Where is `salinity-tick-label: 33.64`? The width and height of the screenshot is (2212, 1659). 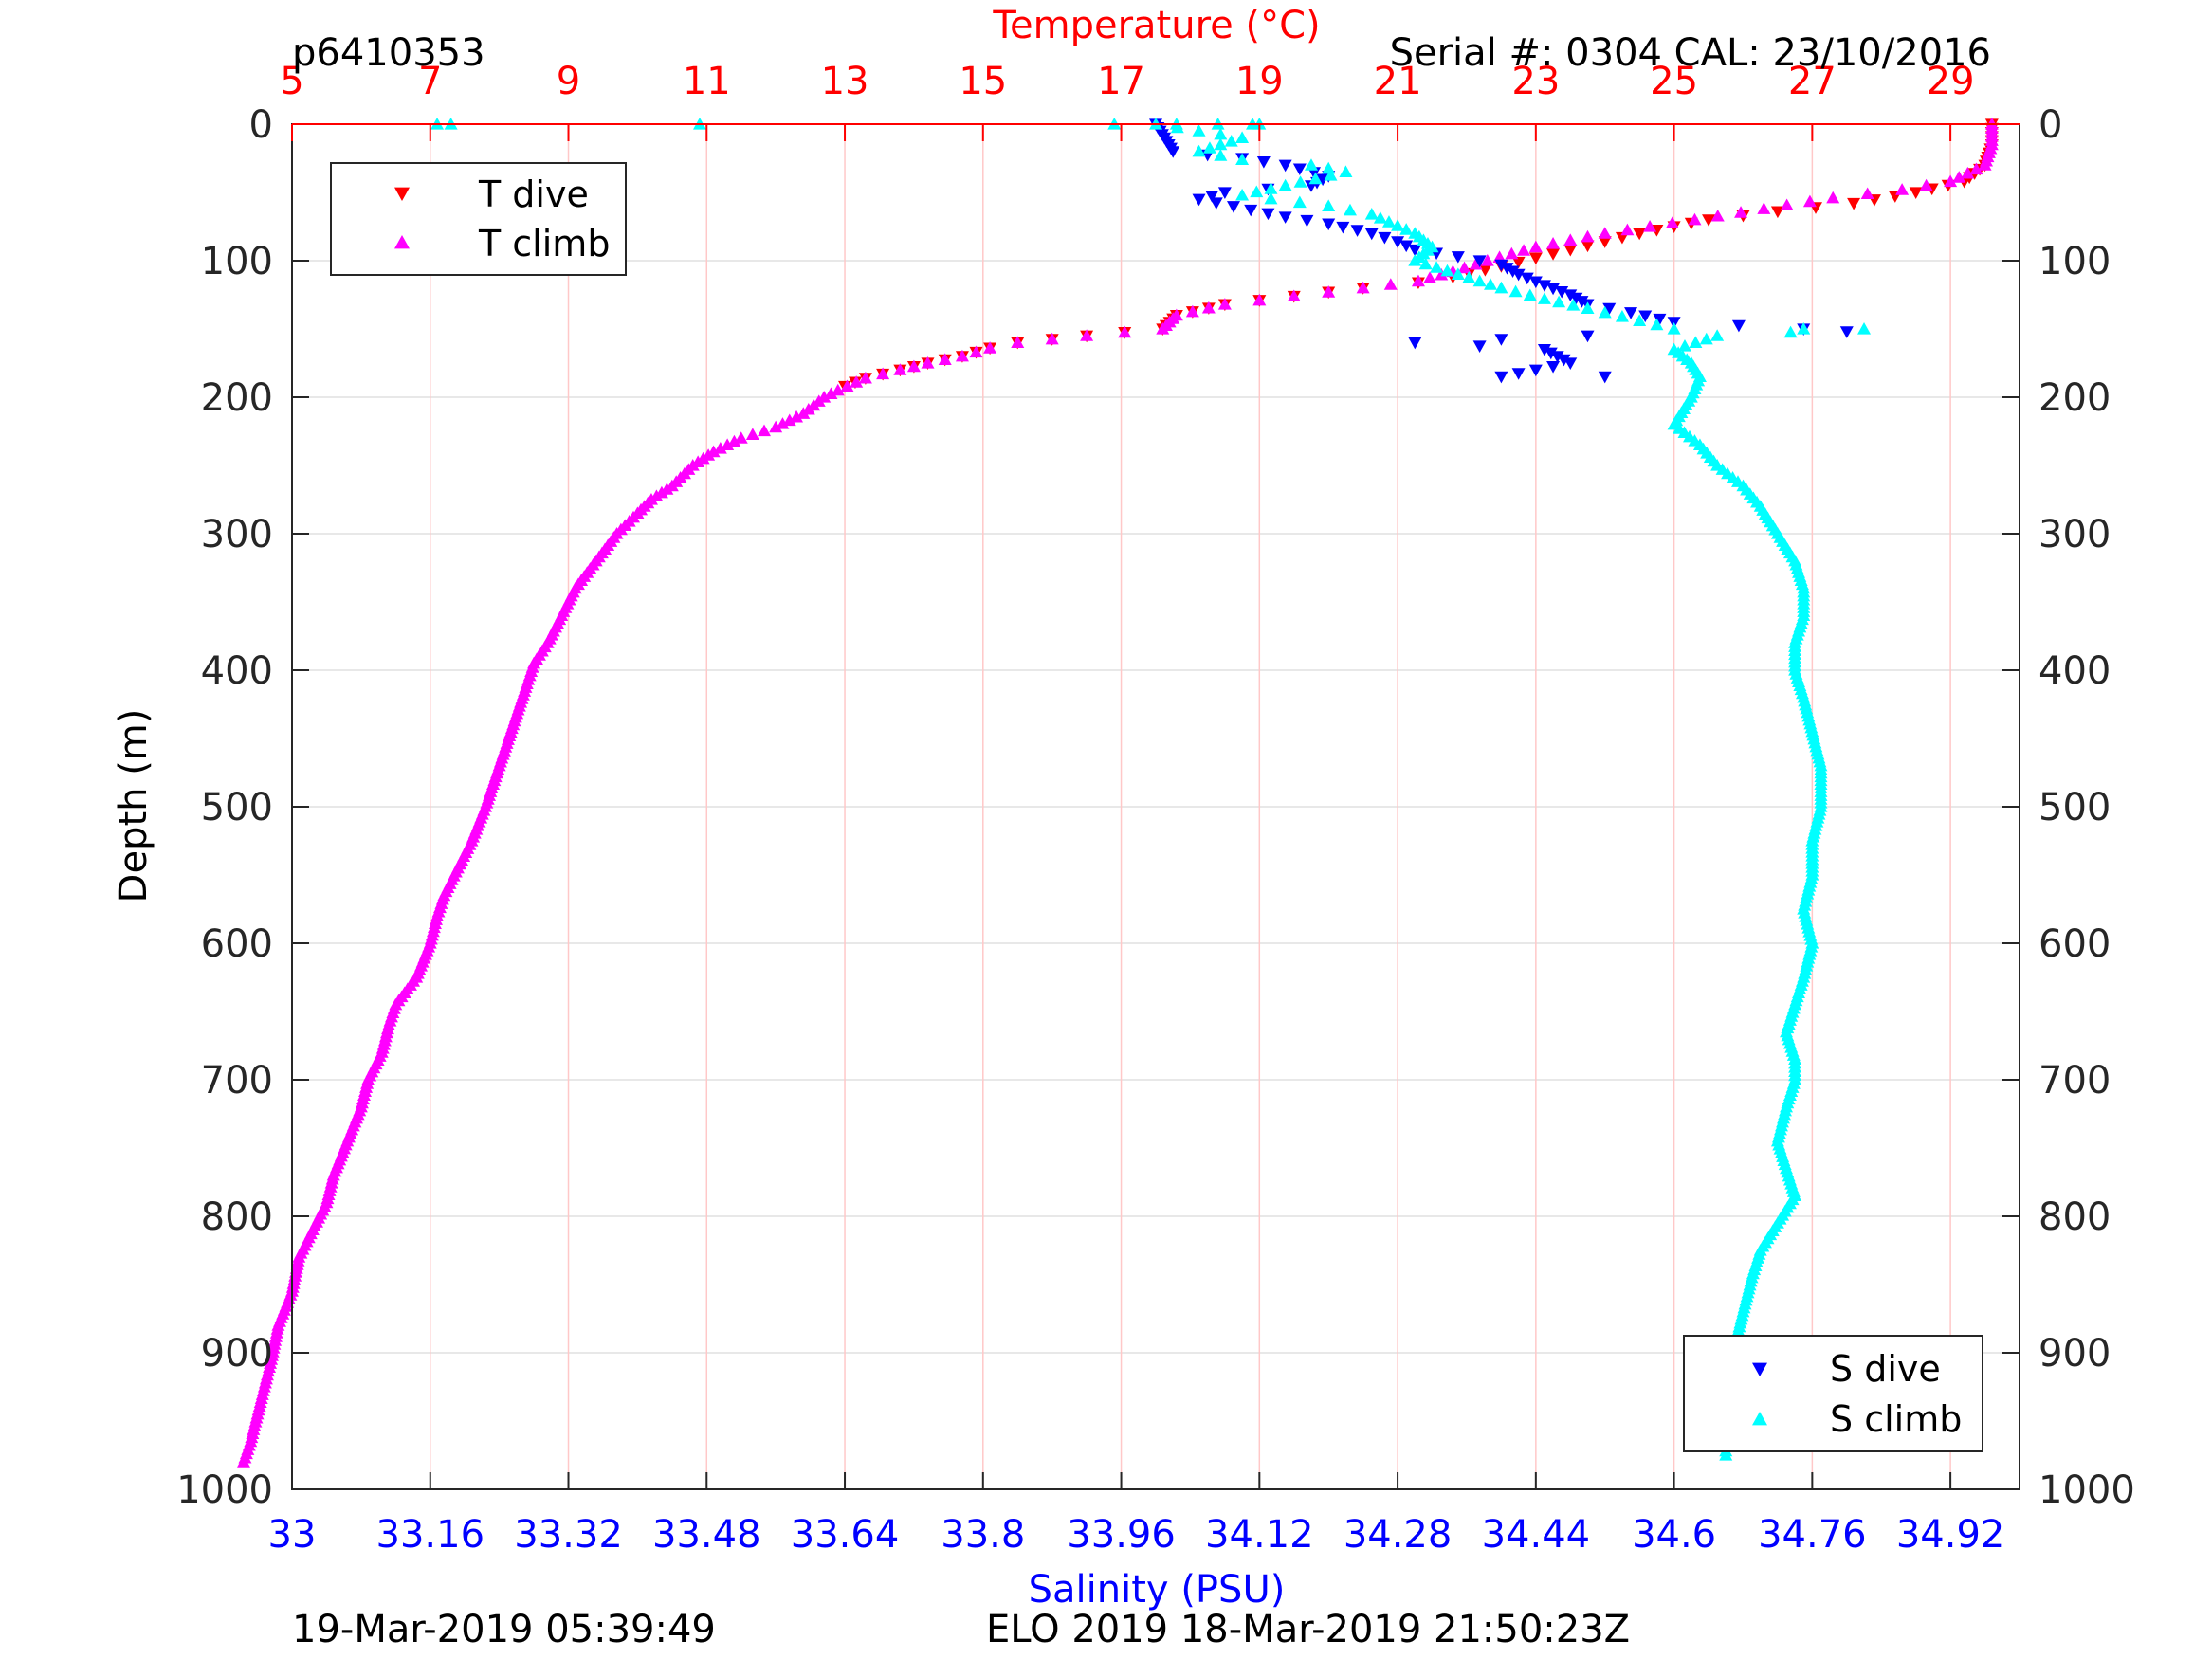
salinity-tick-label: 33.64 is located at coordinates (845, 1535).